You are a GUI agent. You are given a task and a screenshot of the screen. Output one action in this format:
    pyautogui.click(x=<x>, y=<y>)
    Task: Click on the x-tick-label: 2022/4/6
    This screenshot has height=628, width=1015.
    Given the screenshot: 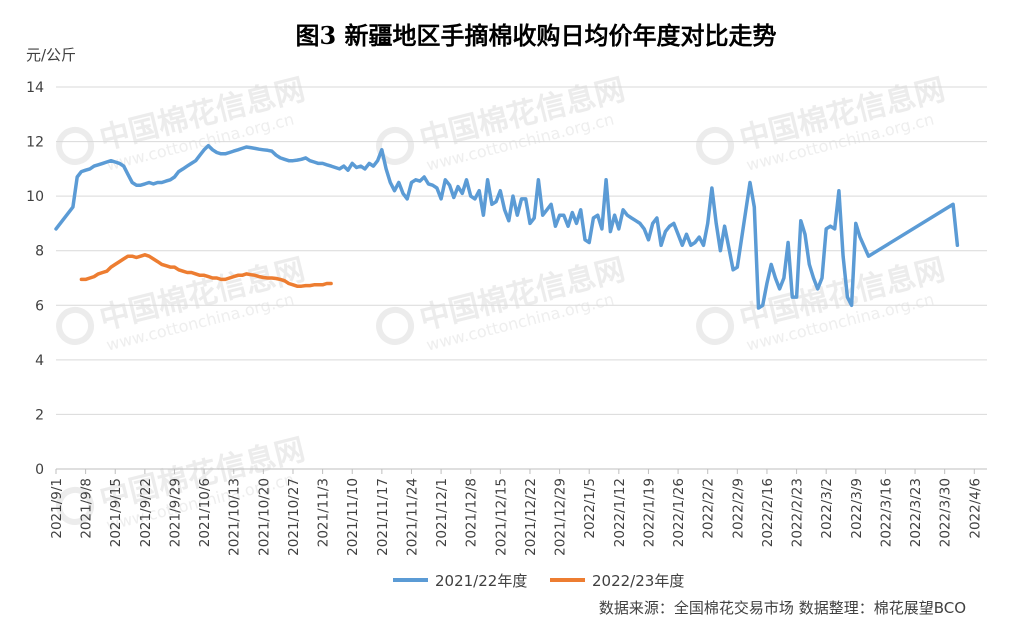 What is the action you would take?
    pyautogui.click(x=975, y=508)
    